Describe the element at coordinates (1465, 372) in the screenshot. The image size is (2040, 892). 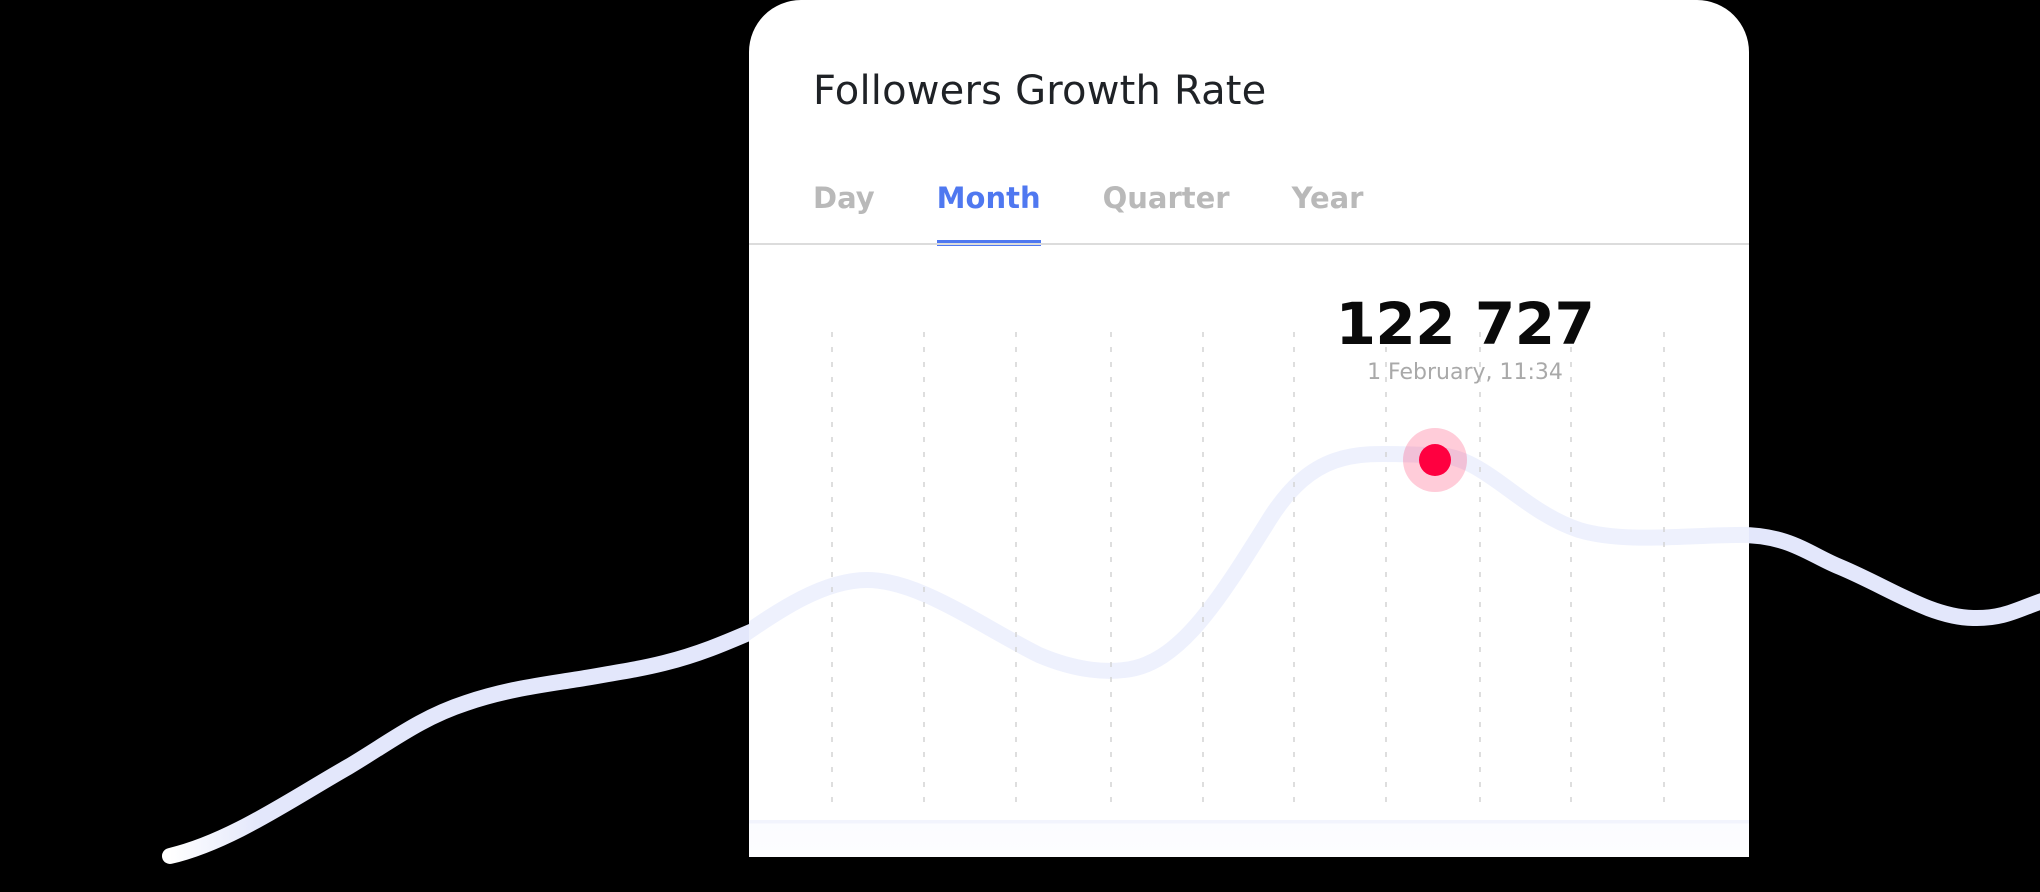
I see `tooltip-date: 1 February, 11:34` at that location.